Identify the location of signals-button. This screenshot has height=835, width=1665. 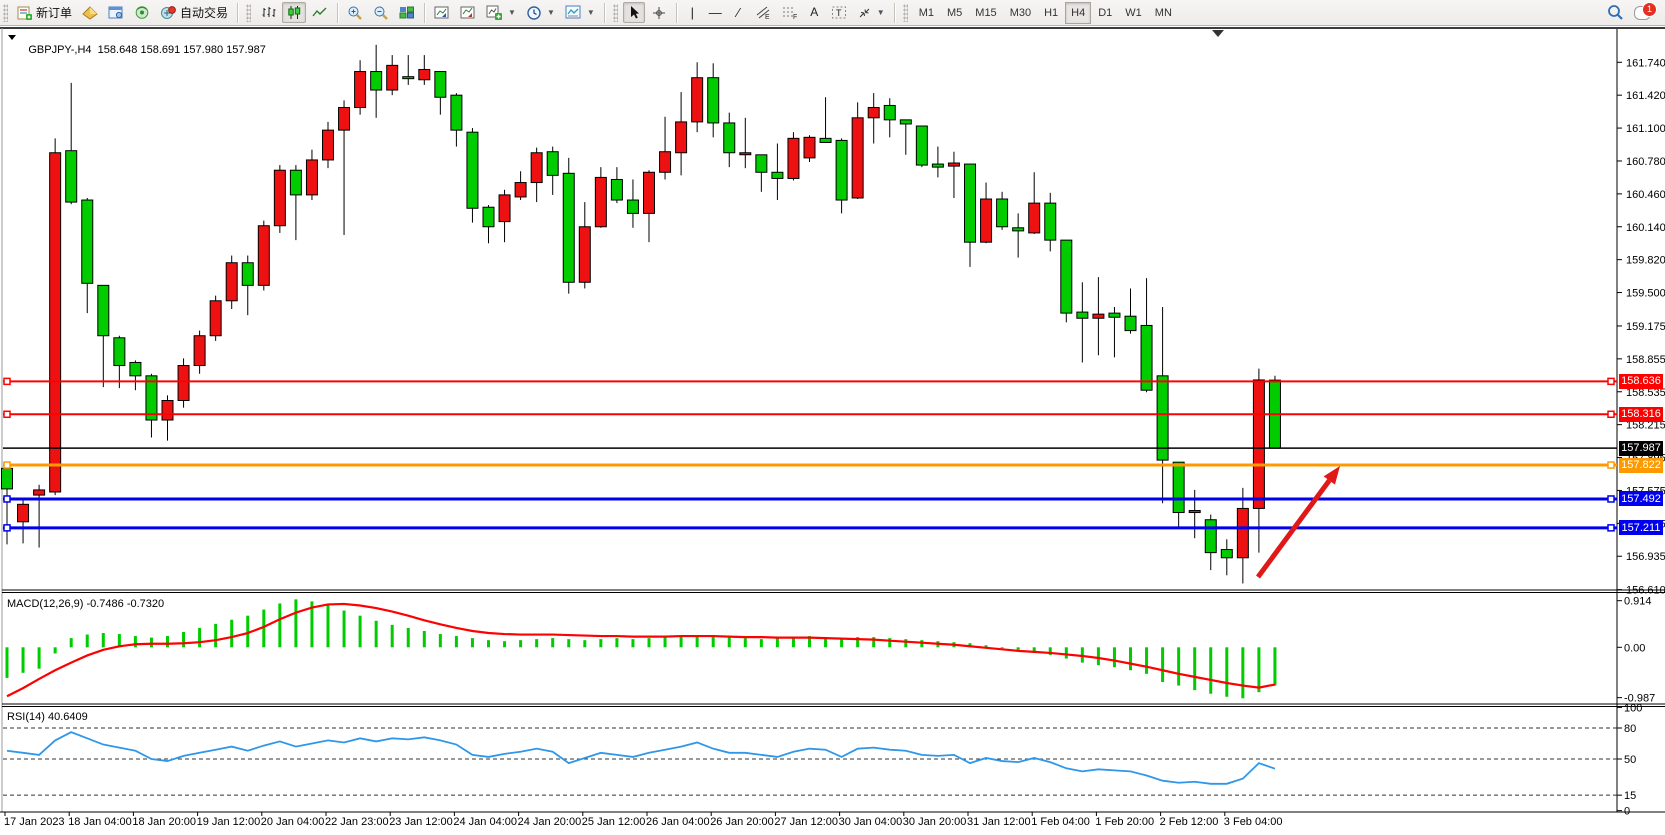
(142, 12).